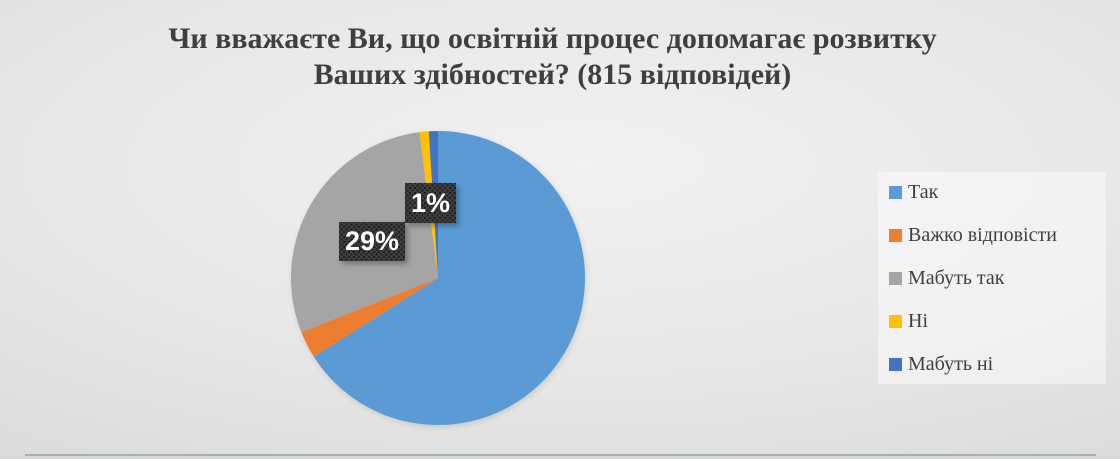 Image resolution: width=1120 pixels, height=459 pixels. What do you see at coordinates (430, 203) in the screenshot?
I see `data-label-ni: 1%` at bounding box center [430, 203].